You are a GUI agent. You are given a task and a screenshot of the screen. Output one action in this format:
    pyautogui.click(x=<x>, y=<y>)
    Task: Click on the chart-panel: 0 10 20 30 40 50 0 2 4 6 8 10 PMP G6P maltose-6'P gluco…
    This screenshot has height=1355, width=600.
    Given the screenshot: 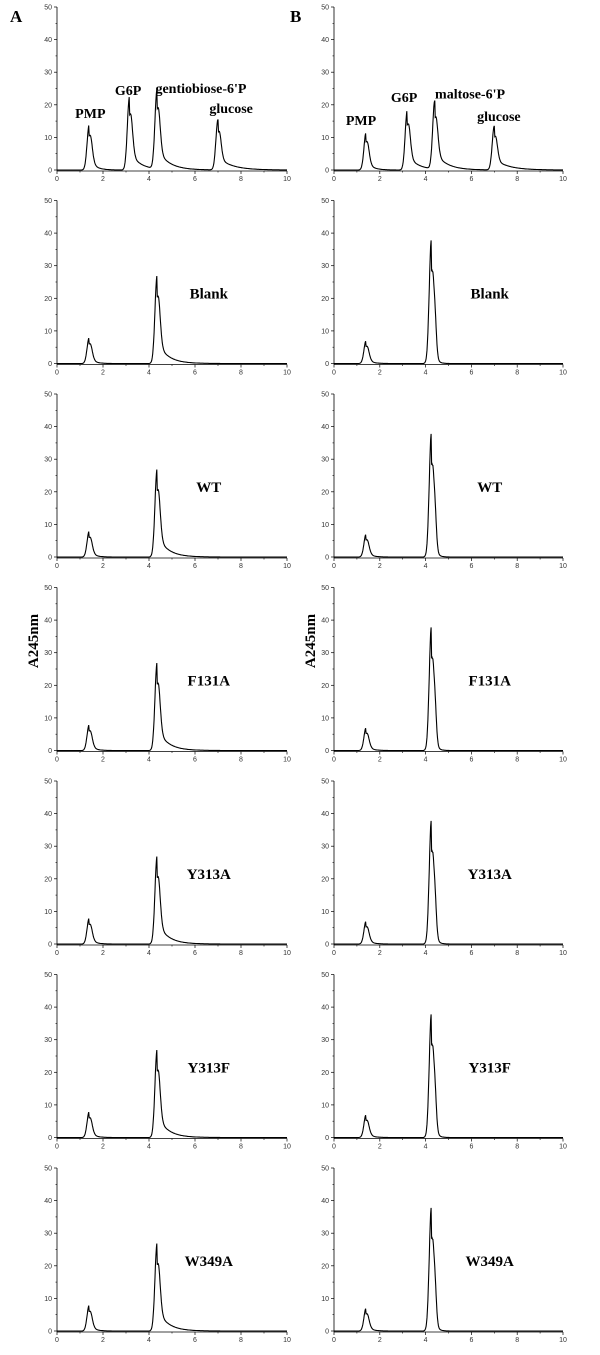 What is the action you would take?
    pyautogui.click(x=444, y=94)
    